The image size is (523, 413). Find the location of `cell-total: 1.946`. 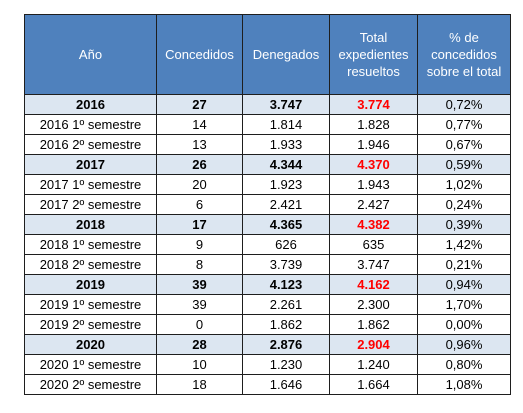

cell-total: 1.946 is located at coordinates (373, 144).